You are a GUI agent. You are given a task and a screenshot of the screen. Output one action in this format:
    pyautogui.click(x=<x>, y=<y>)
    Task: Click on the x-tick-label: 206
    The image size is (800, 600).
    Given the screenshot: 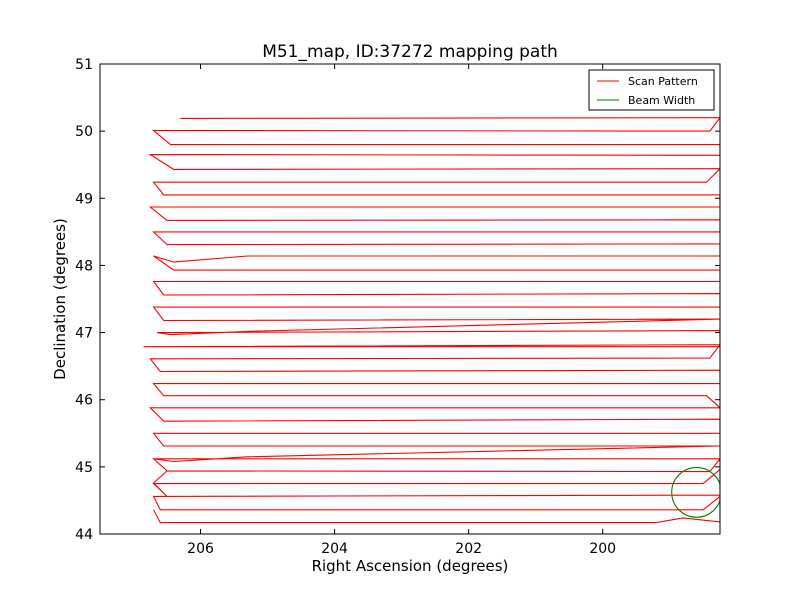 What is the action you would take?
    pyautogui.click(x=200, y=549)
    